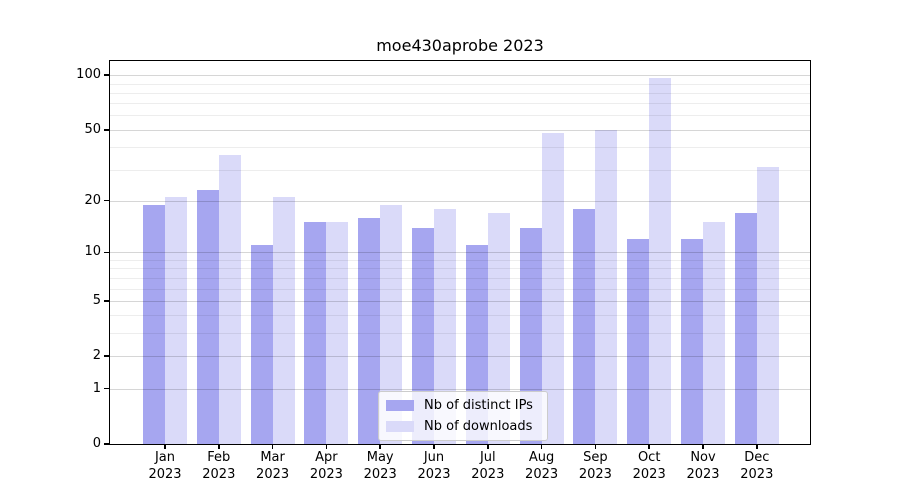 This screenshot has width=900, height=500. Describe the element at coordinates (92, 129) in the screenshot. I see `y-tick-label-50: 50` at that location.